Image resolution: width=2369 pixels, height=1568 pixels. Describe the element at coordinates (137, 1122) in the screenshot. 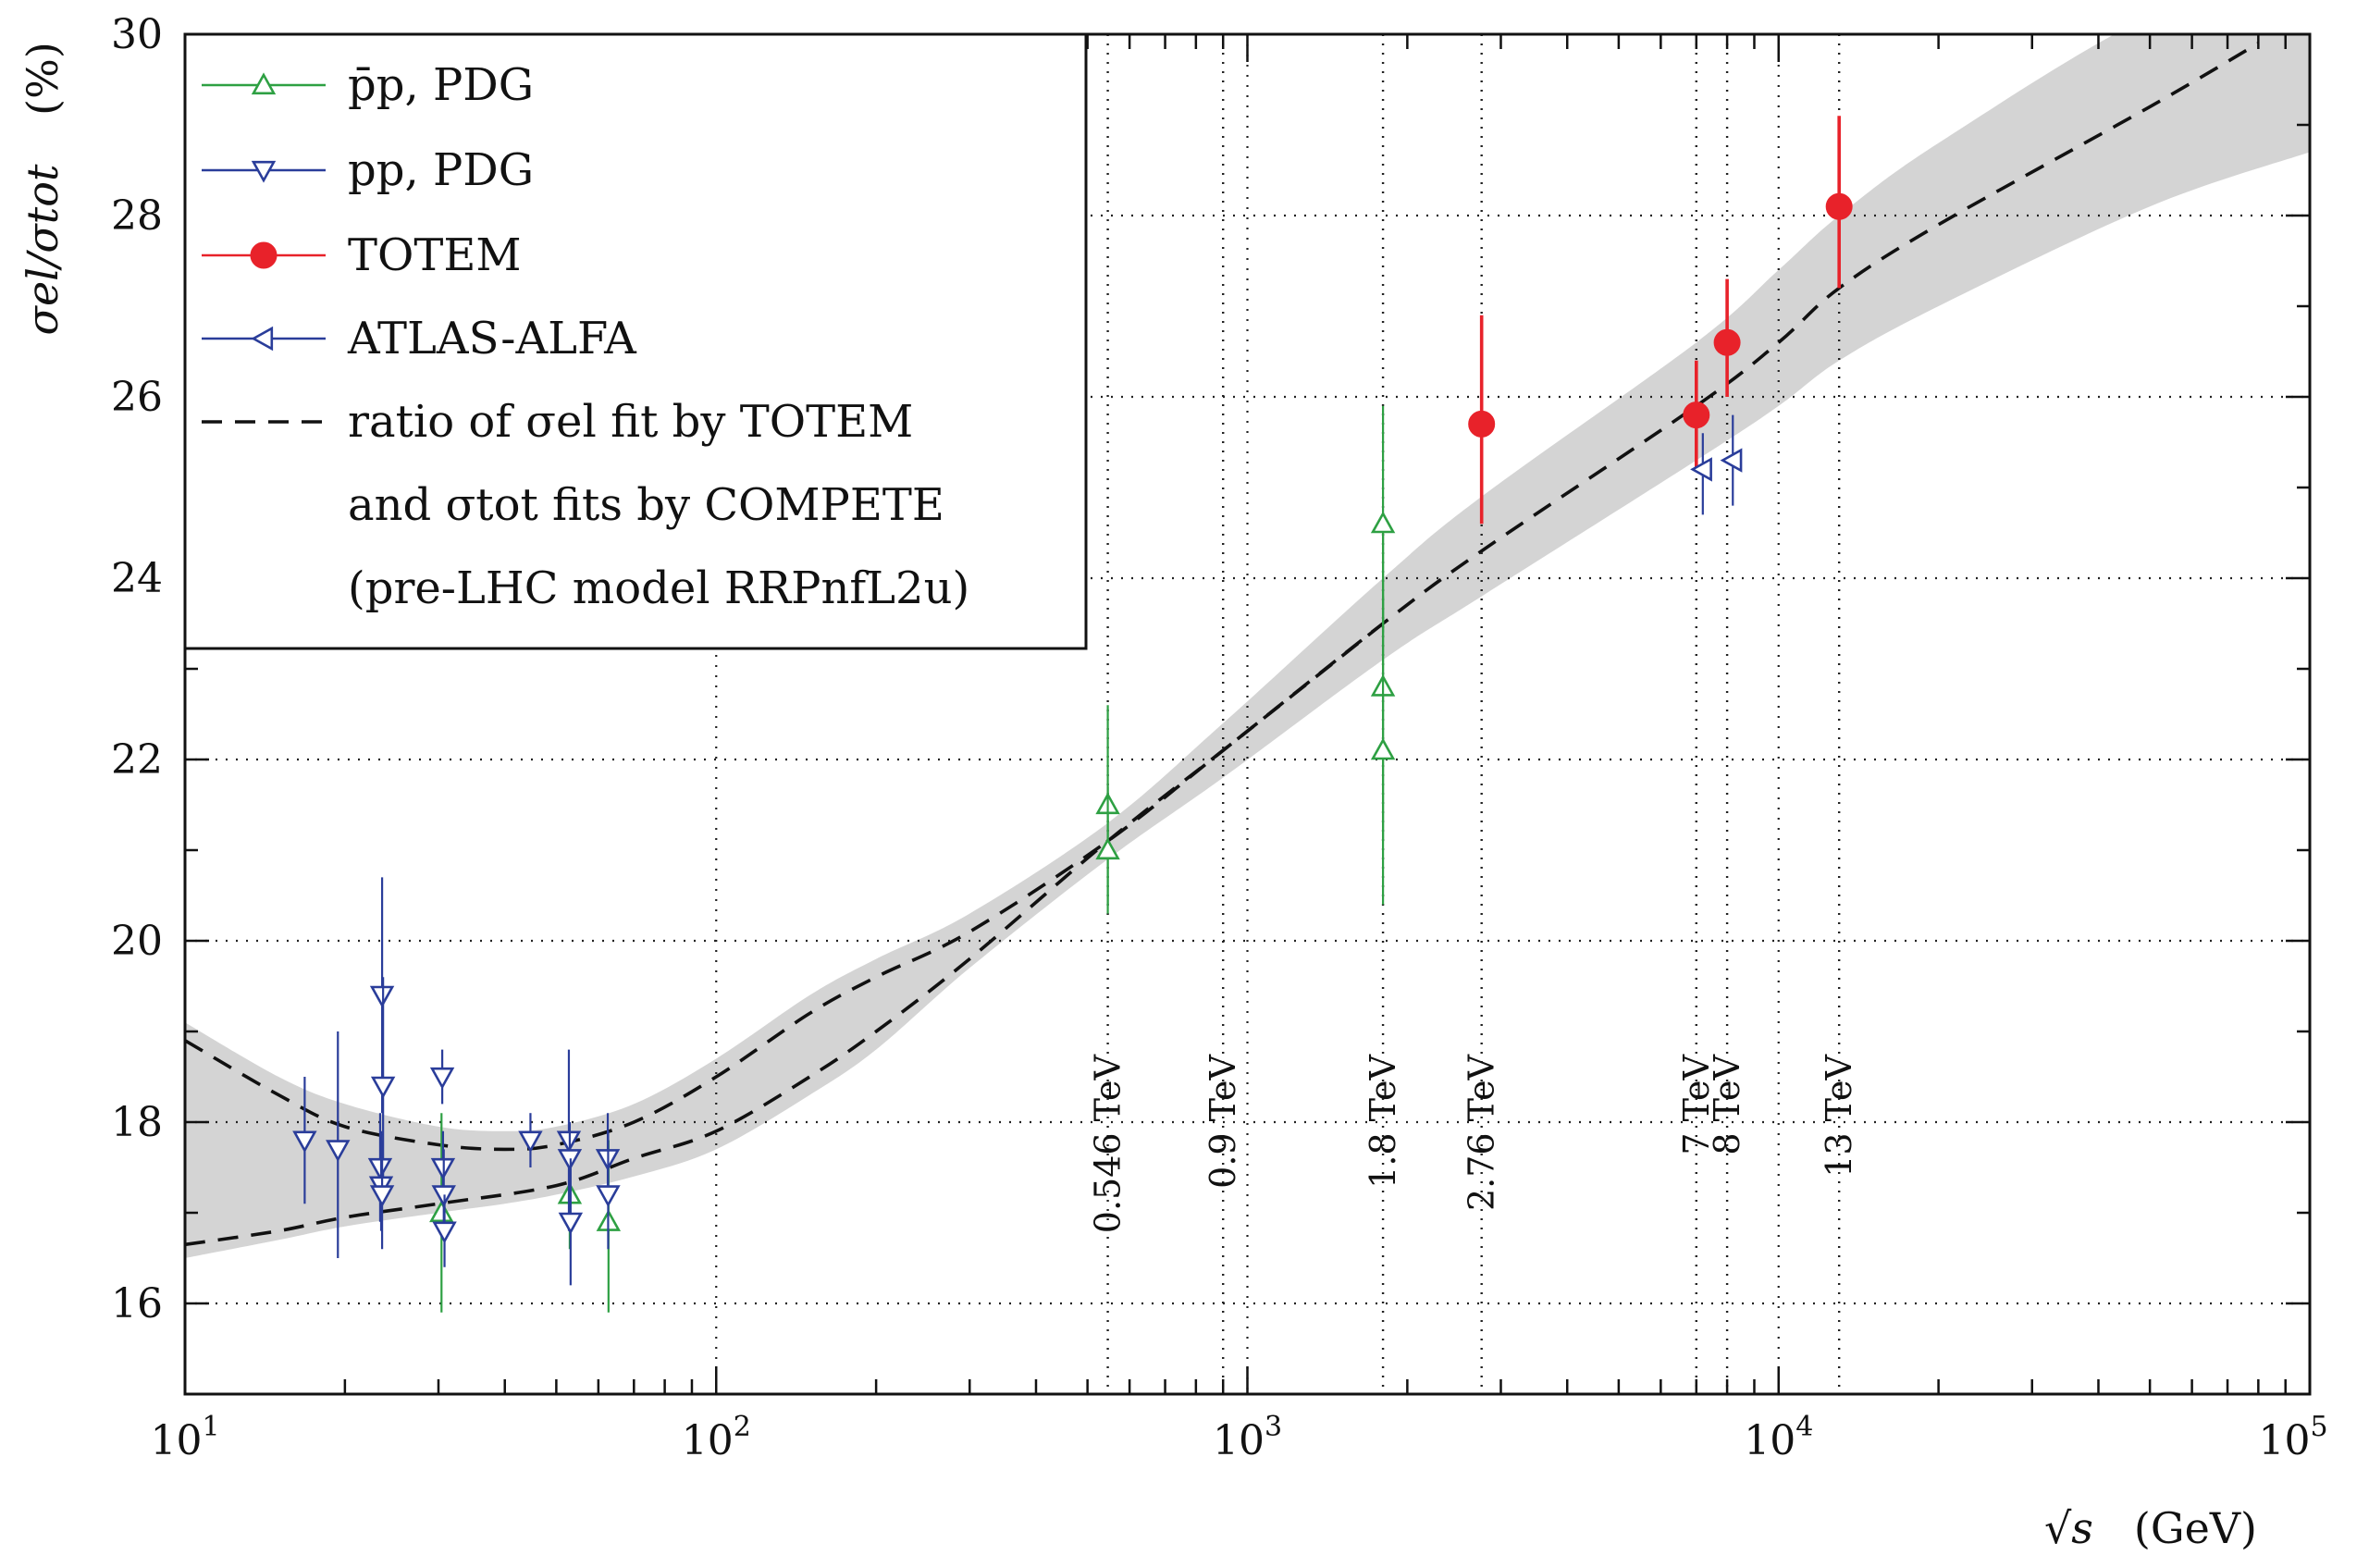

I see `y-tick-label: 18` at that location.